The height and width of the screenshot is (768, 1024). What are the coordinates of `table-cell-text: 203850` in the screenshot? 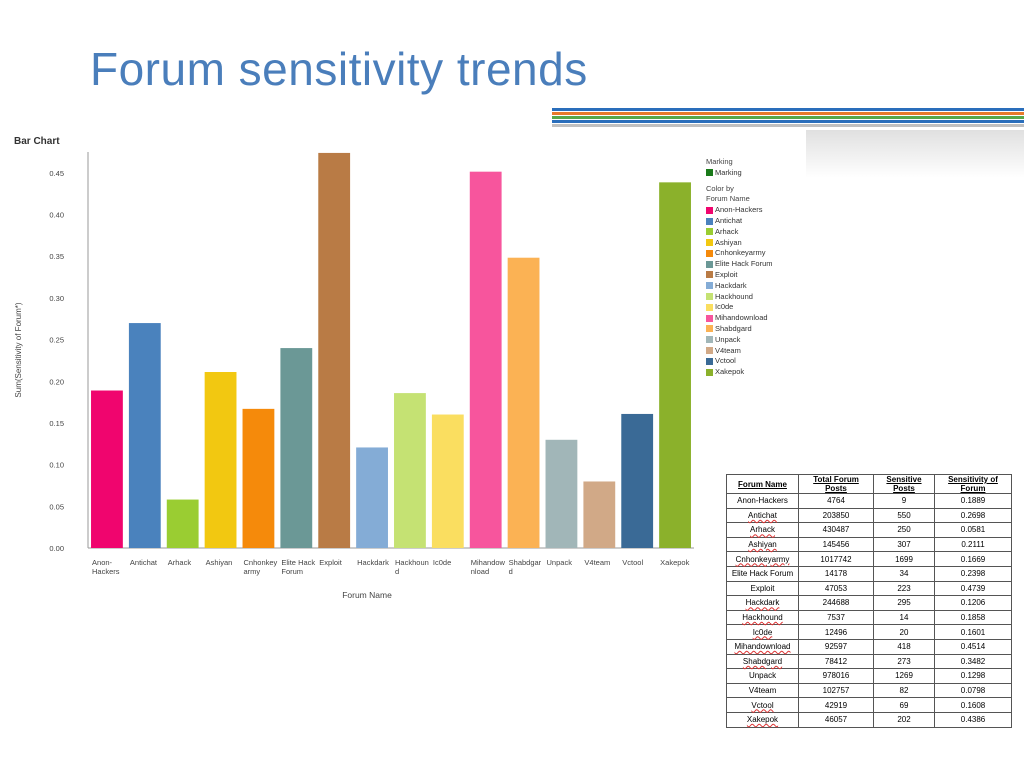 It's located at (836, 515).